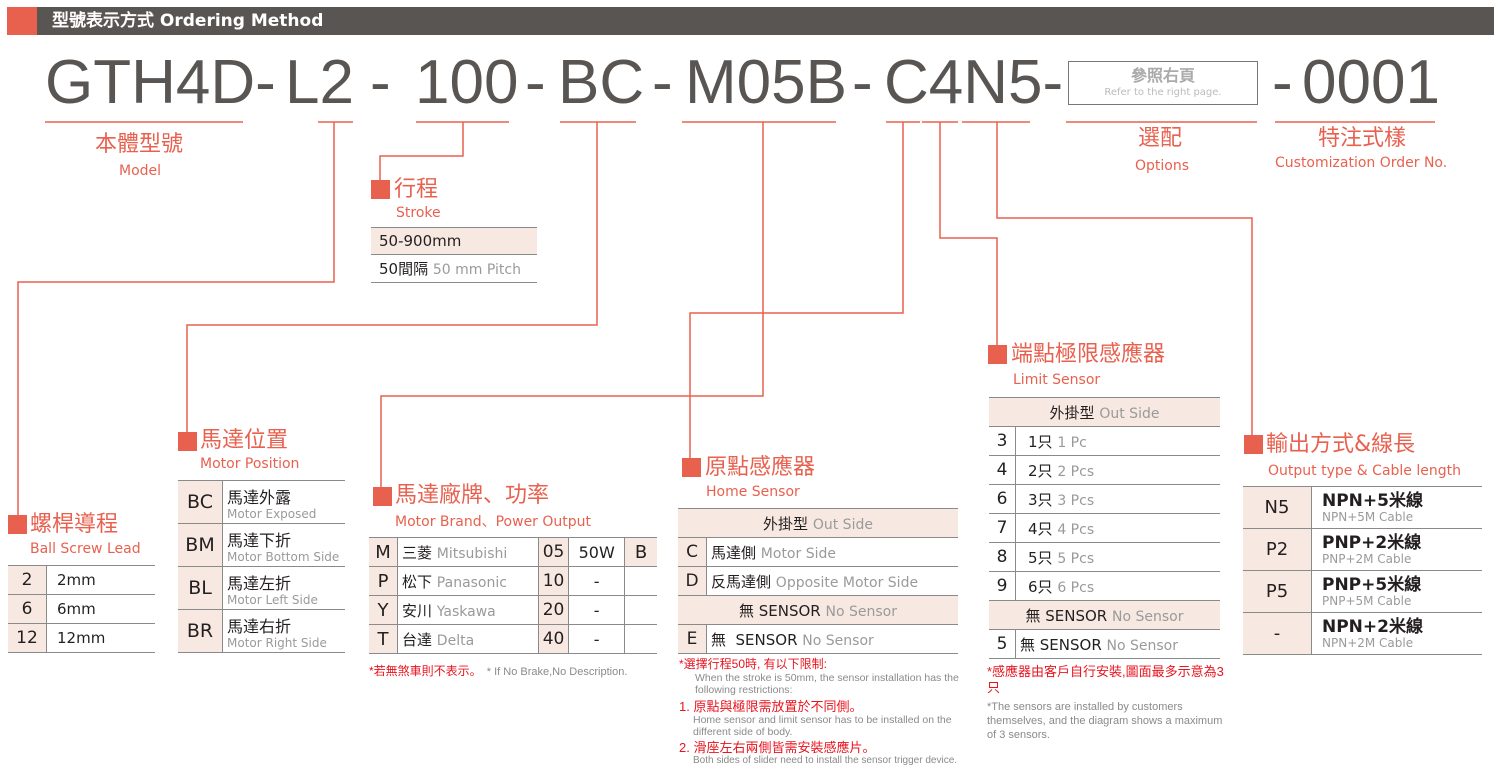 The image size is (1494, 771). What do you see at coordinates (383, 610) in the screenshot?
I see `brand-code: Y` at bounding box center [383, 610].